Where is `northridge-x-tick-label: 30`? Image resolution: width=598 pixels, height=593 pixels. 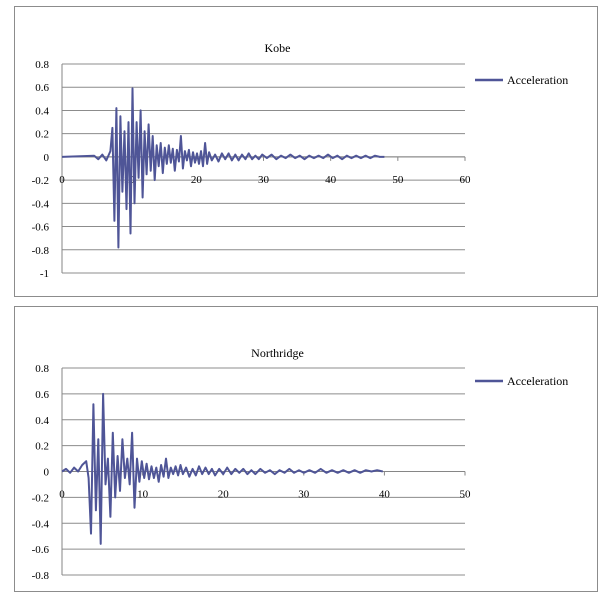
northridge-x-tick-label: 30 is located at coordinates (304, 495).